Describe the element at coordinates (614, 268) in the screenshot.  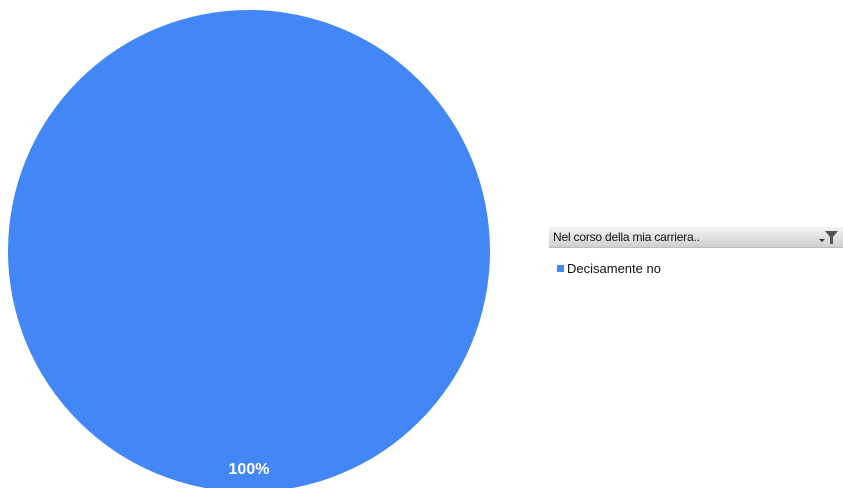
I see `legend-item-label: Decisamente no` at that location.